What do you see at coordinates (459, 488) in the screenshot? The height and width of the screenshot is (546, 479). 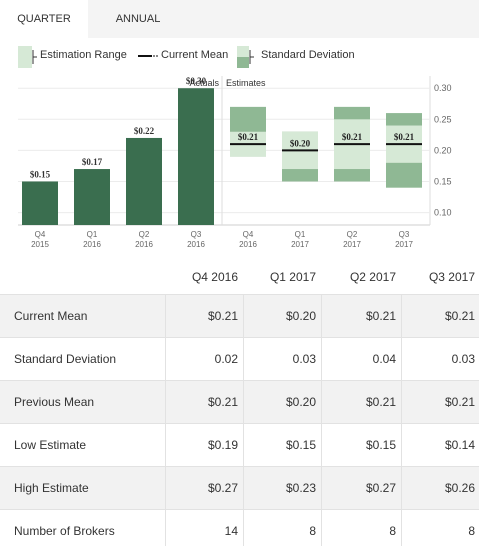 I see `table-cell: $0.26` at bounding box center [459, 488].